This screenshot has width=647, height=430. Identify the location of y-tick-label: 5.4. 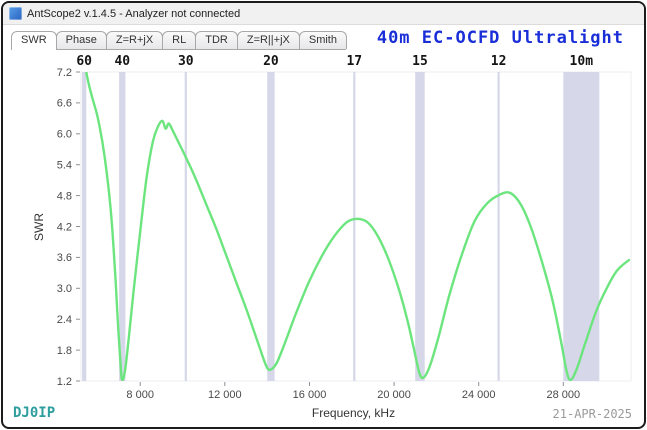
(64, 166).